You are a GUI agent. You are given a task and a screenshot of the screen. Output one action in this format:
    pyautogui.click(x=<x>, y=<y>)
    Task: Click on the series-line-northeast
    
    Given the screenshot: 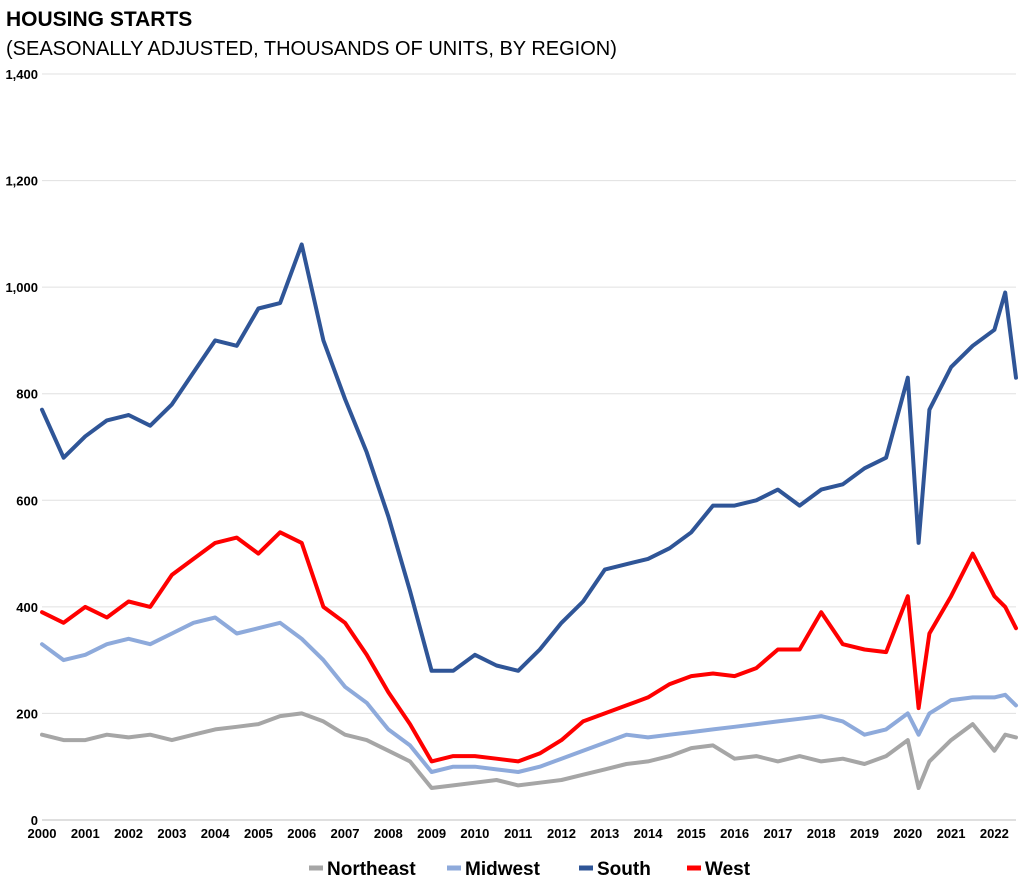 What is the action you would take?
    pyautogui.click(x=529, y=750)
    